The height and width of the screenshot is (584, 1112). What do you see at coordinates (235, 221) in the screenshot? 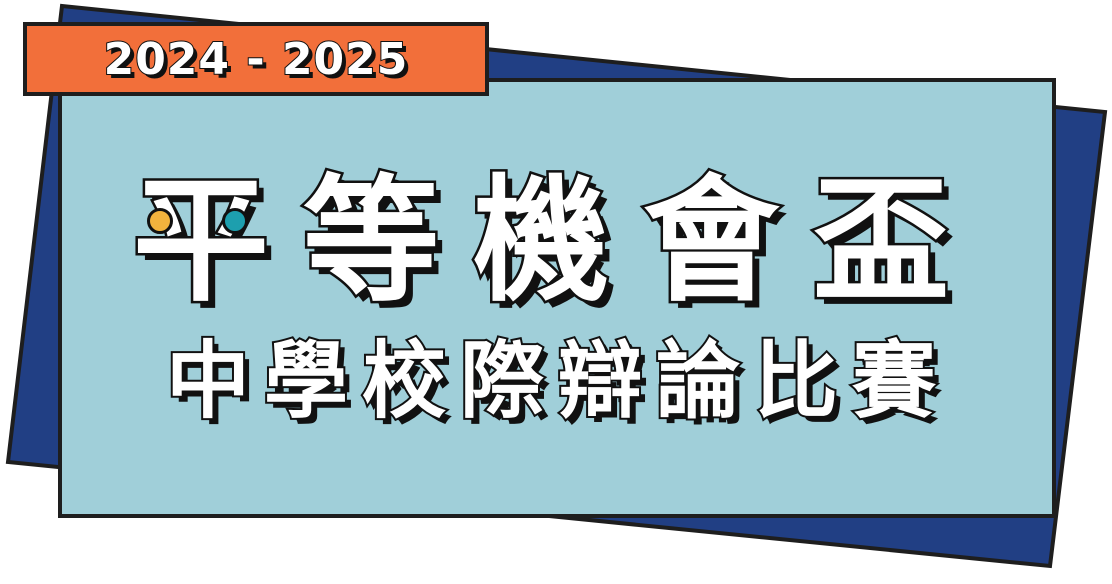
I see `teal-dot-icon` at bounding box center [235, 221].